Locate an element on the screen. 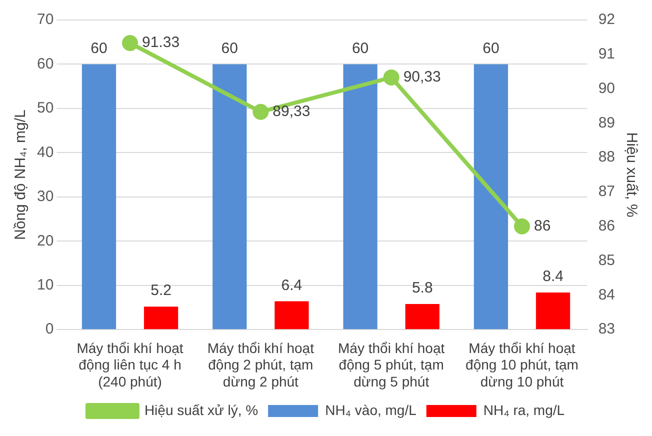  x-tick-label: Máy thổi khí hoạt động 5 phút, tạm dừng 5 phút is located at coordinates (391, 365).